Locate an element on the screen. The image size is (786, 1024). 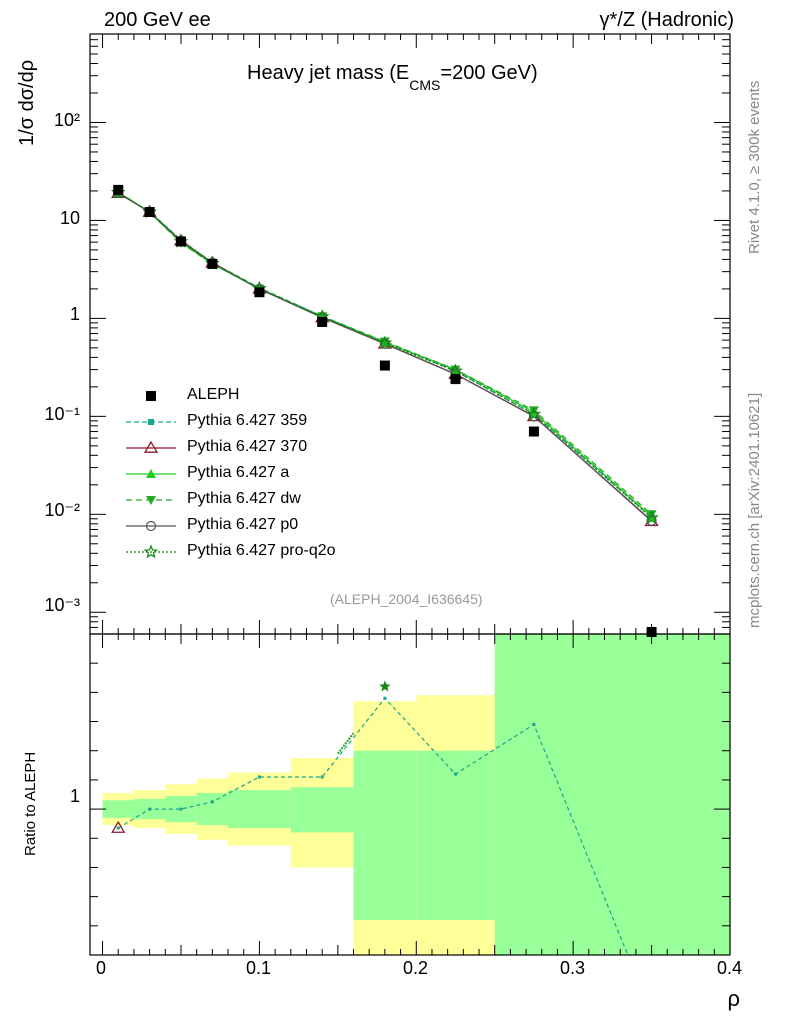
header-left-label: 200 GeV ee is located at coordinates (157, 20).